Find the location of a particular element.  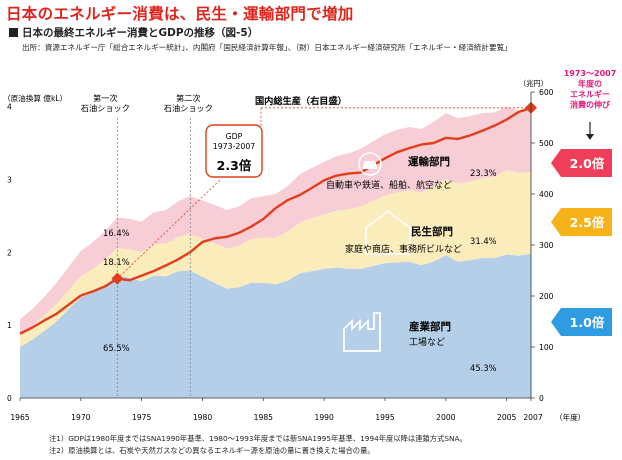

badge-industry is located at coordinates (581, 322).